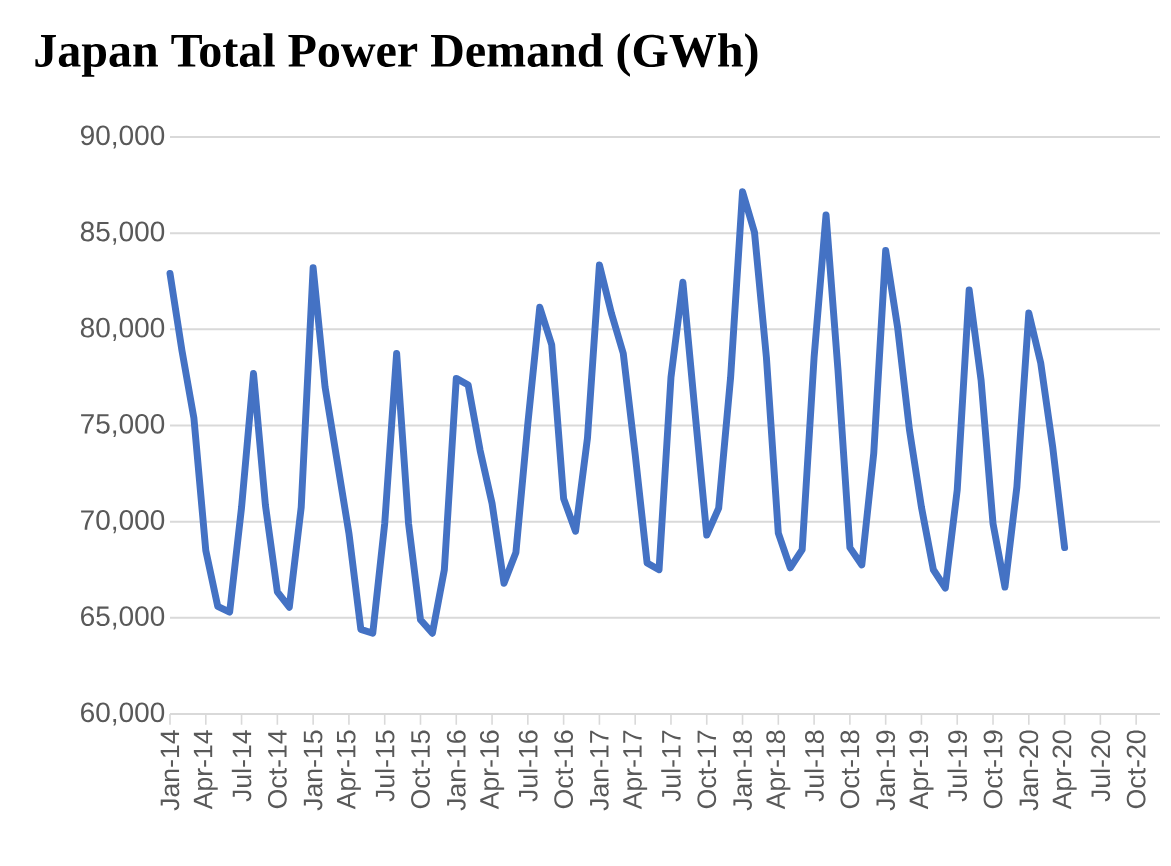 The height and width of the screenshot is (866, 1171). What do you see at coordinates (122, 329) in the screenshot?
I see `y-tick-label: 80,000` at bounding box center [122, 329].